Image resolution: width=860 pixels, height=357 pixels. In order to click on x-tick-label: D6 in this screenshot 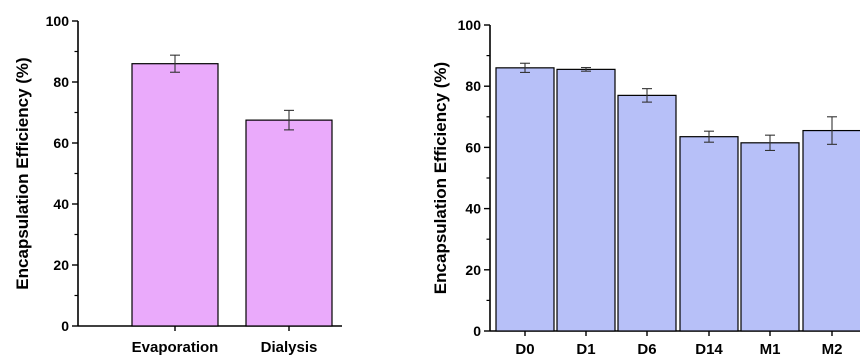, I will do `click(646, 349)`.